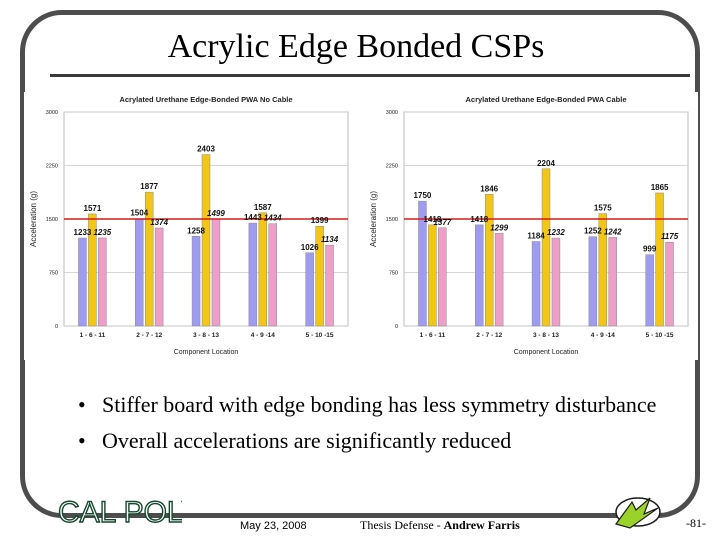  Describe the element at coordinates (613, 231) in the screenshot. I see `data-label: 1242` at that location.